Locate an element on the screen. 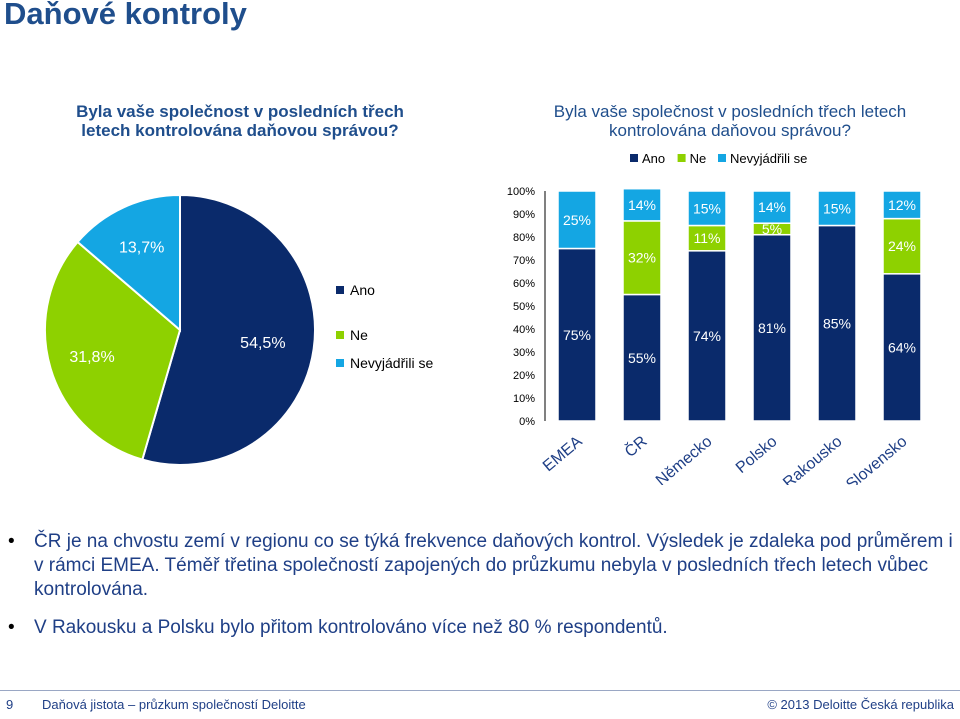 The height and width of the screenshot is (719, 960). data-label: 81% is located at coordinates (772, 328).